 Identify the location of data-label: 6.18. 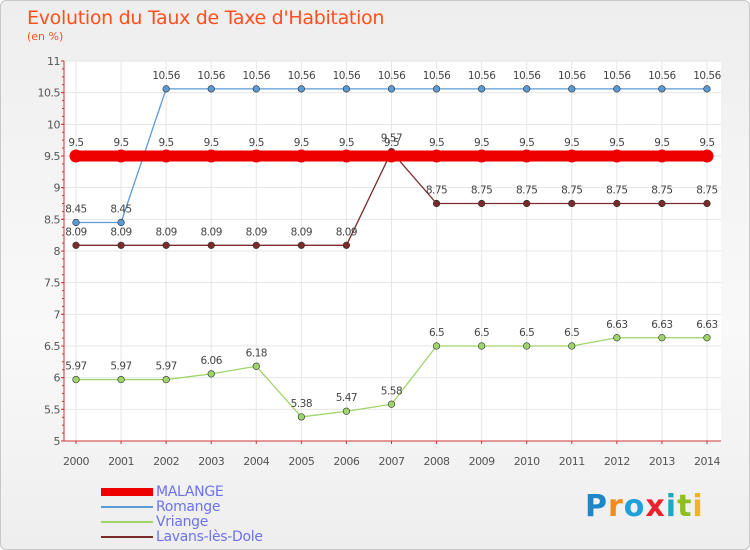
(256, 353).